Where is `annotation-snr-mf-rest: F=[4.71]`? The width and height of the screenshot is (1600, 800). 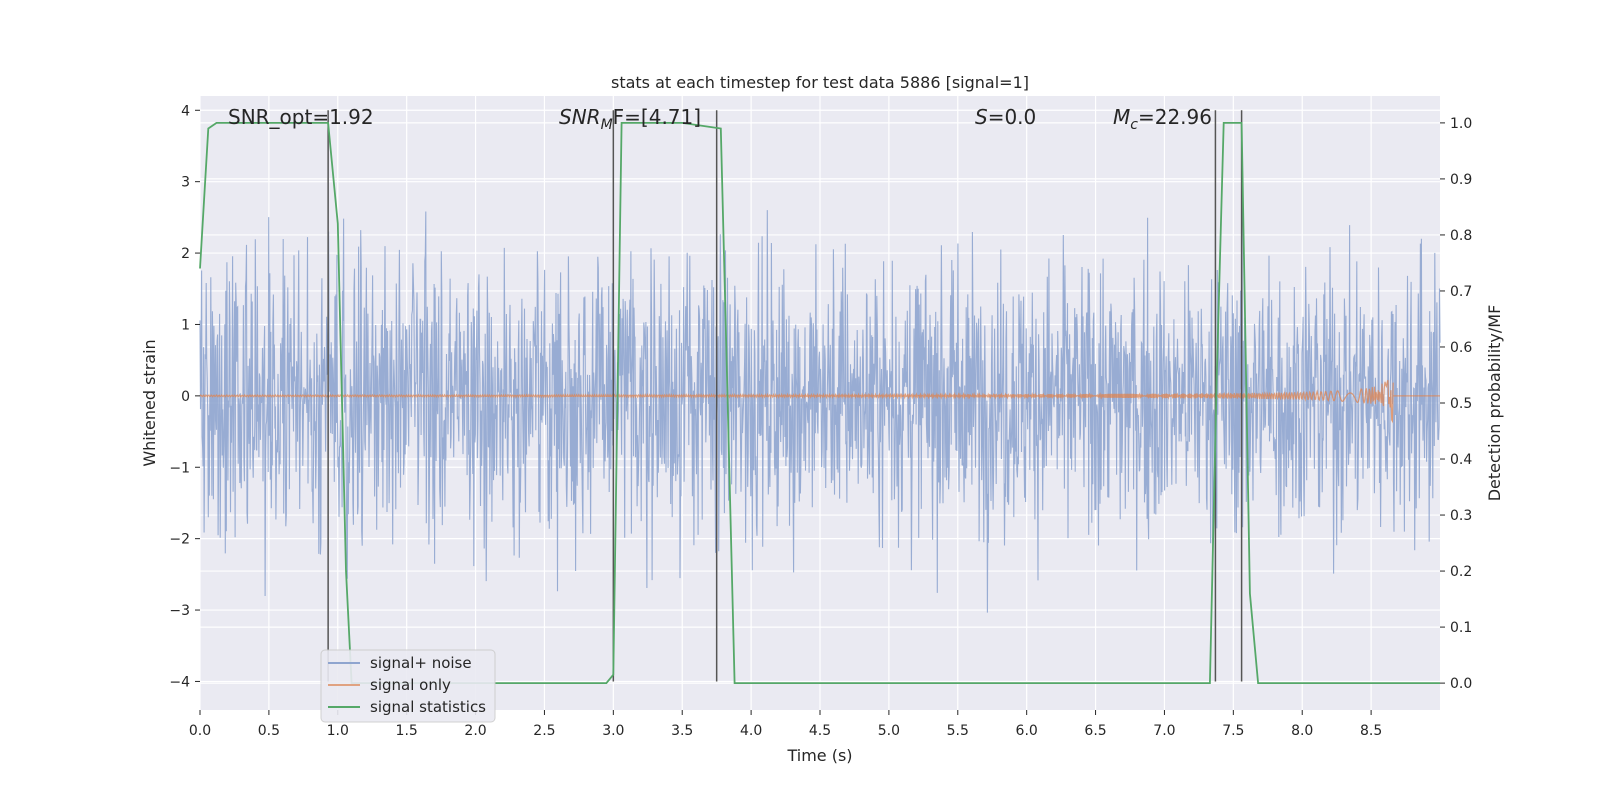 annotation-snr-mf-rest: F=[4.71] is located at coordinates (657, 117).